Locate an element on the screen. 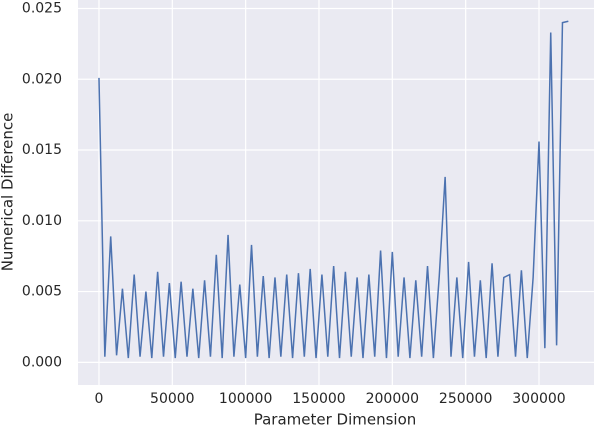 Image resolution: width=594 pixels, height=426 pixels. x-tick-label: 150000 is located at coordinates (318, 399).